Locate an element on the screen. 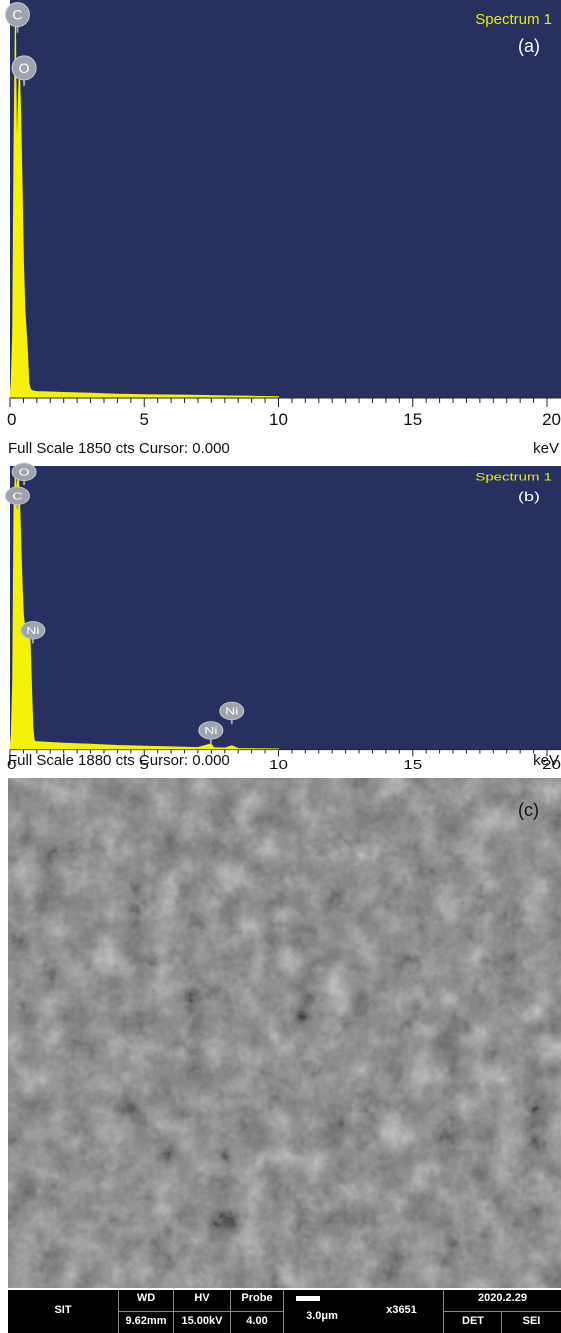  operator-cell: SIT is located at coordinates (63, 1311).